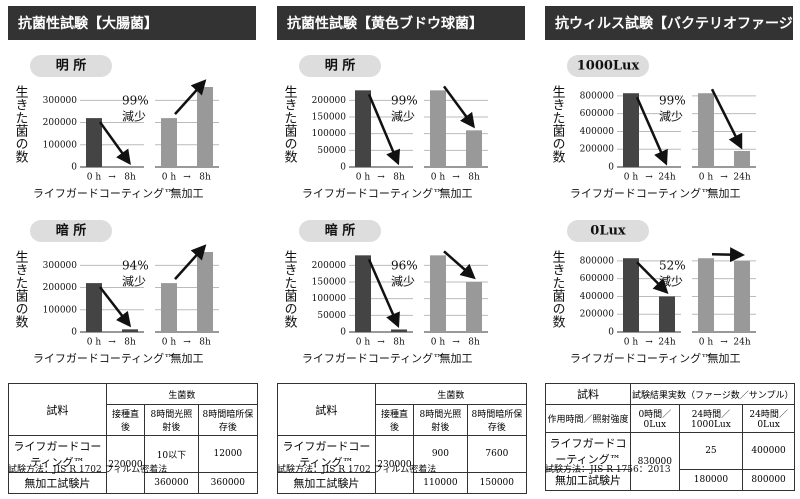  I want to click on table-subheader: 24時間／1000Lux, so click(711, 418).